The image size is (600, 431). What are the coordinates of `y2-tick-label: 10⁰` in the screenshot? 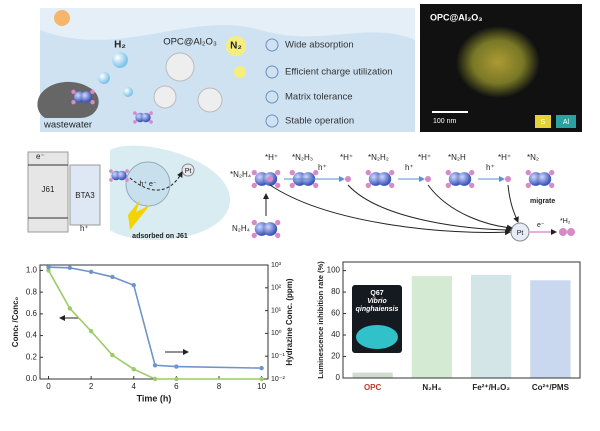 It's located at (276, 333).